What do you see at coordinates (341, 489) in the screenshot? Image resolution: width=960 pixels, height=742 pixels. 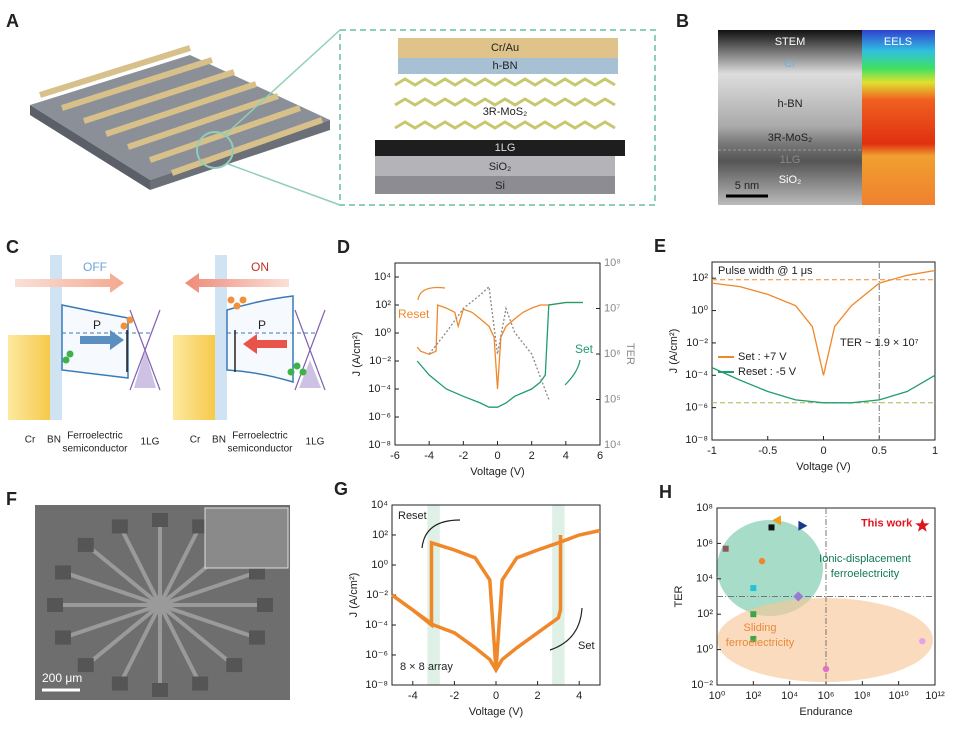 I see `panel-label: G` at bounding box center [341, 489].